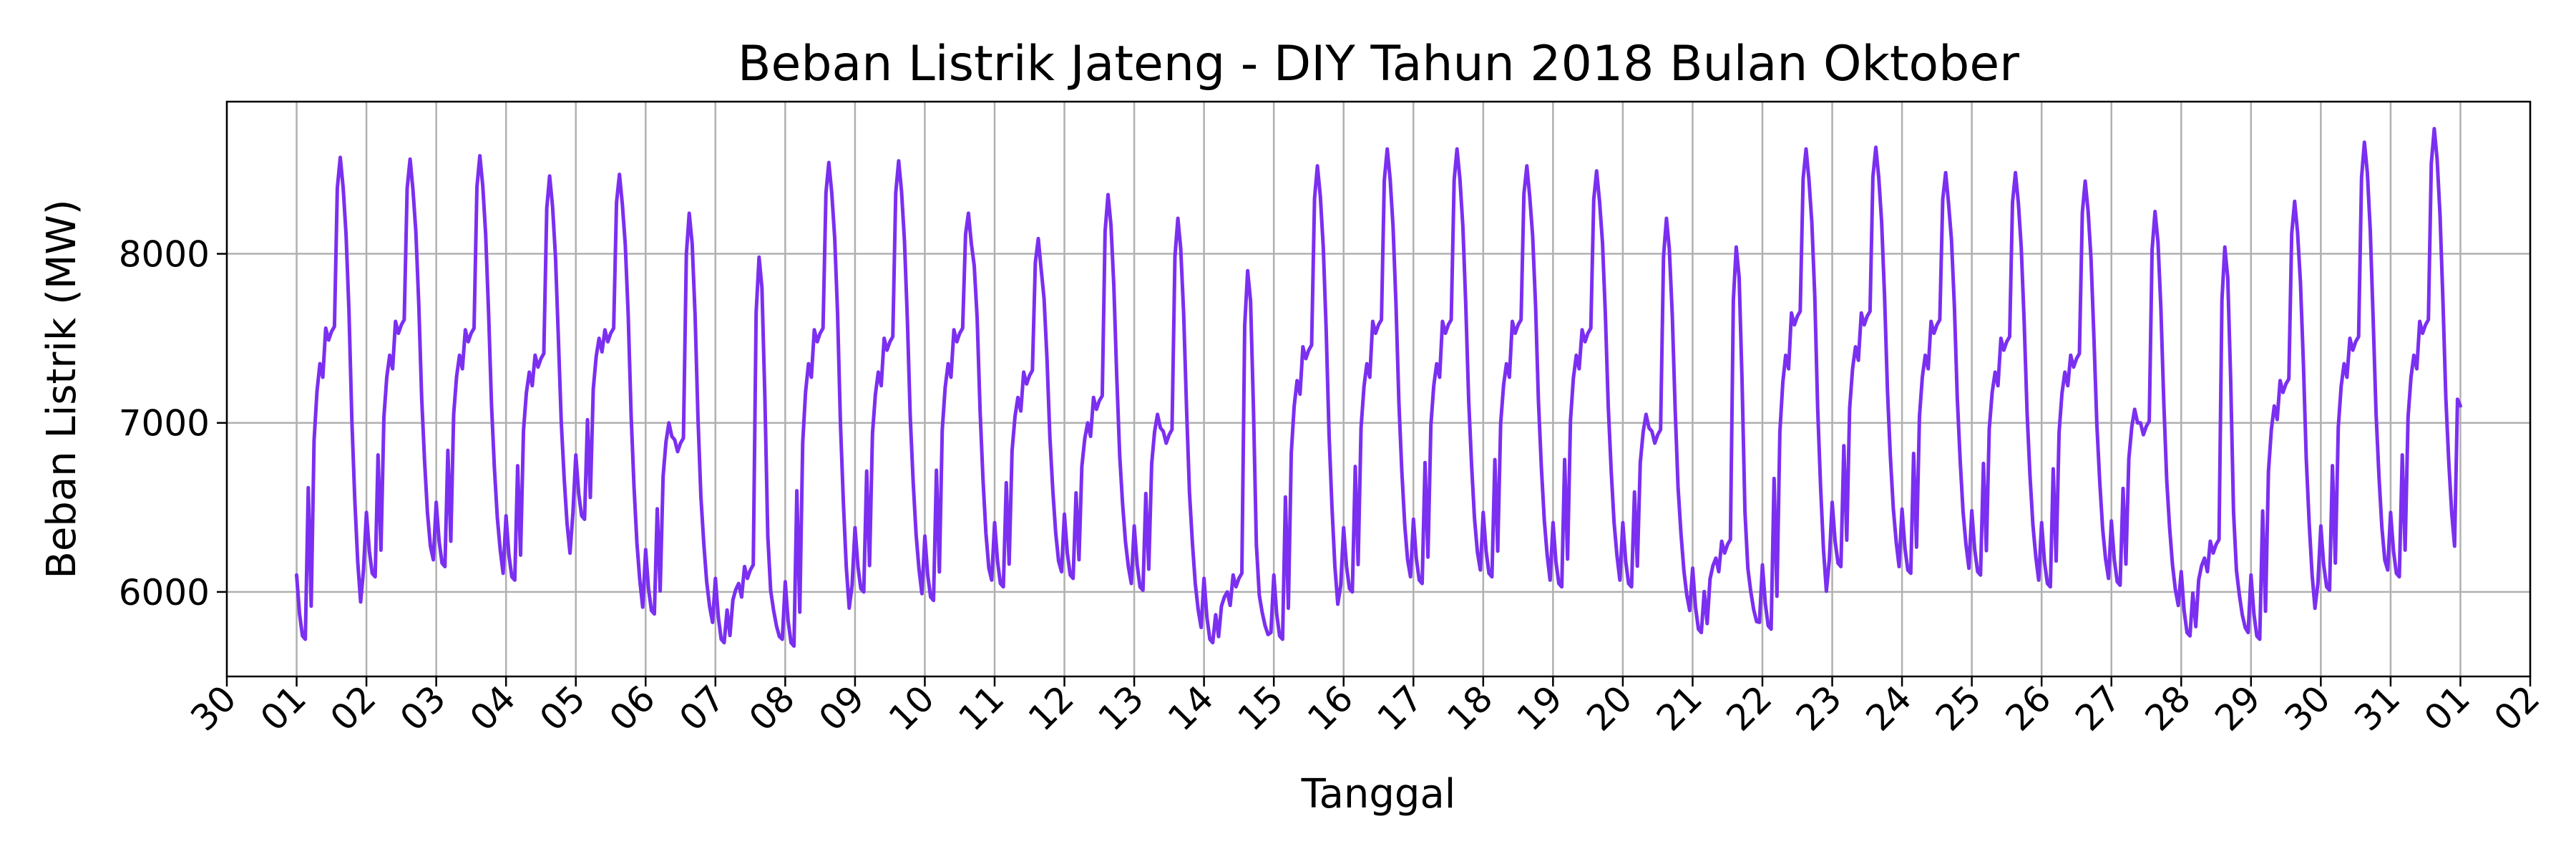  Describe the element at coordinates (62, 388) in the screenshot. I see `y-axis-label: Beban Listrik (MW)` at that location.